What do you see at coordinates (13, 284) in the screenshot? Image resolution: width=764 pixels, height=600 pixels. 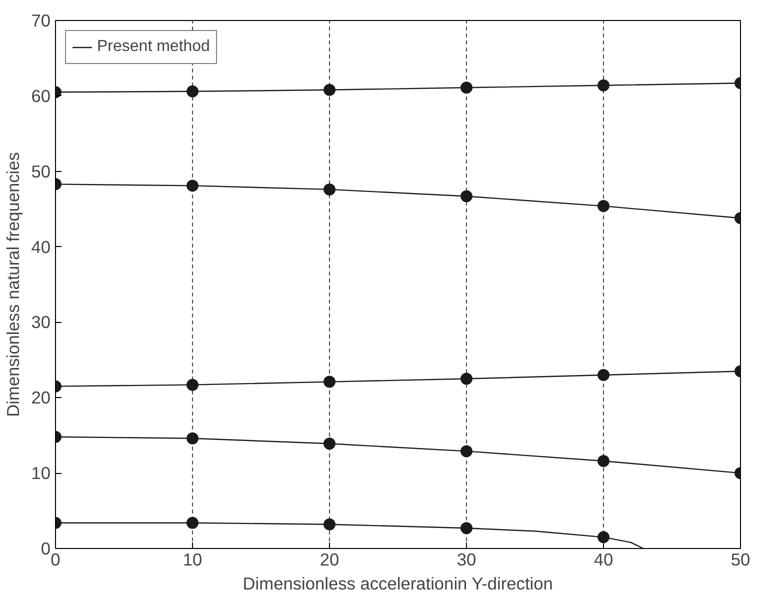 I see `y-axis-title: Dimensionless natural frequencies` at bounding box center [13, 284].